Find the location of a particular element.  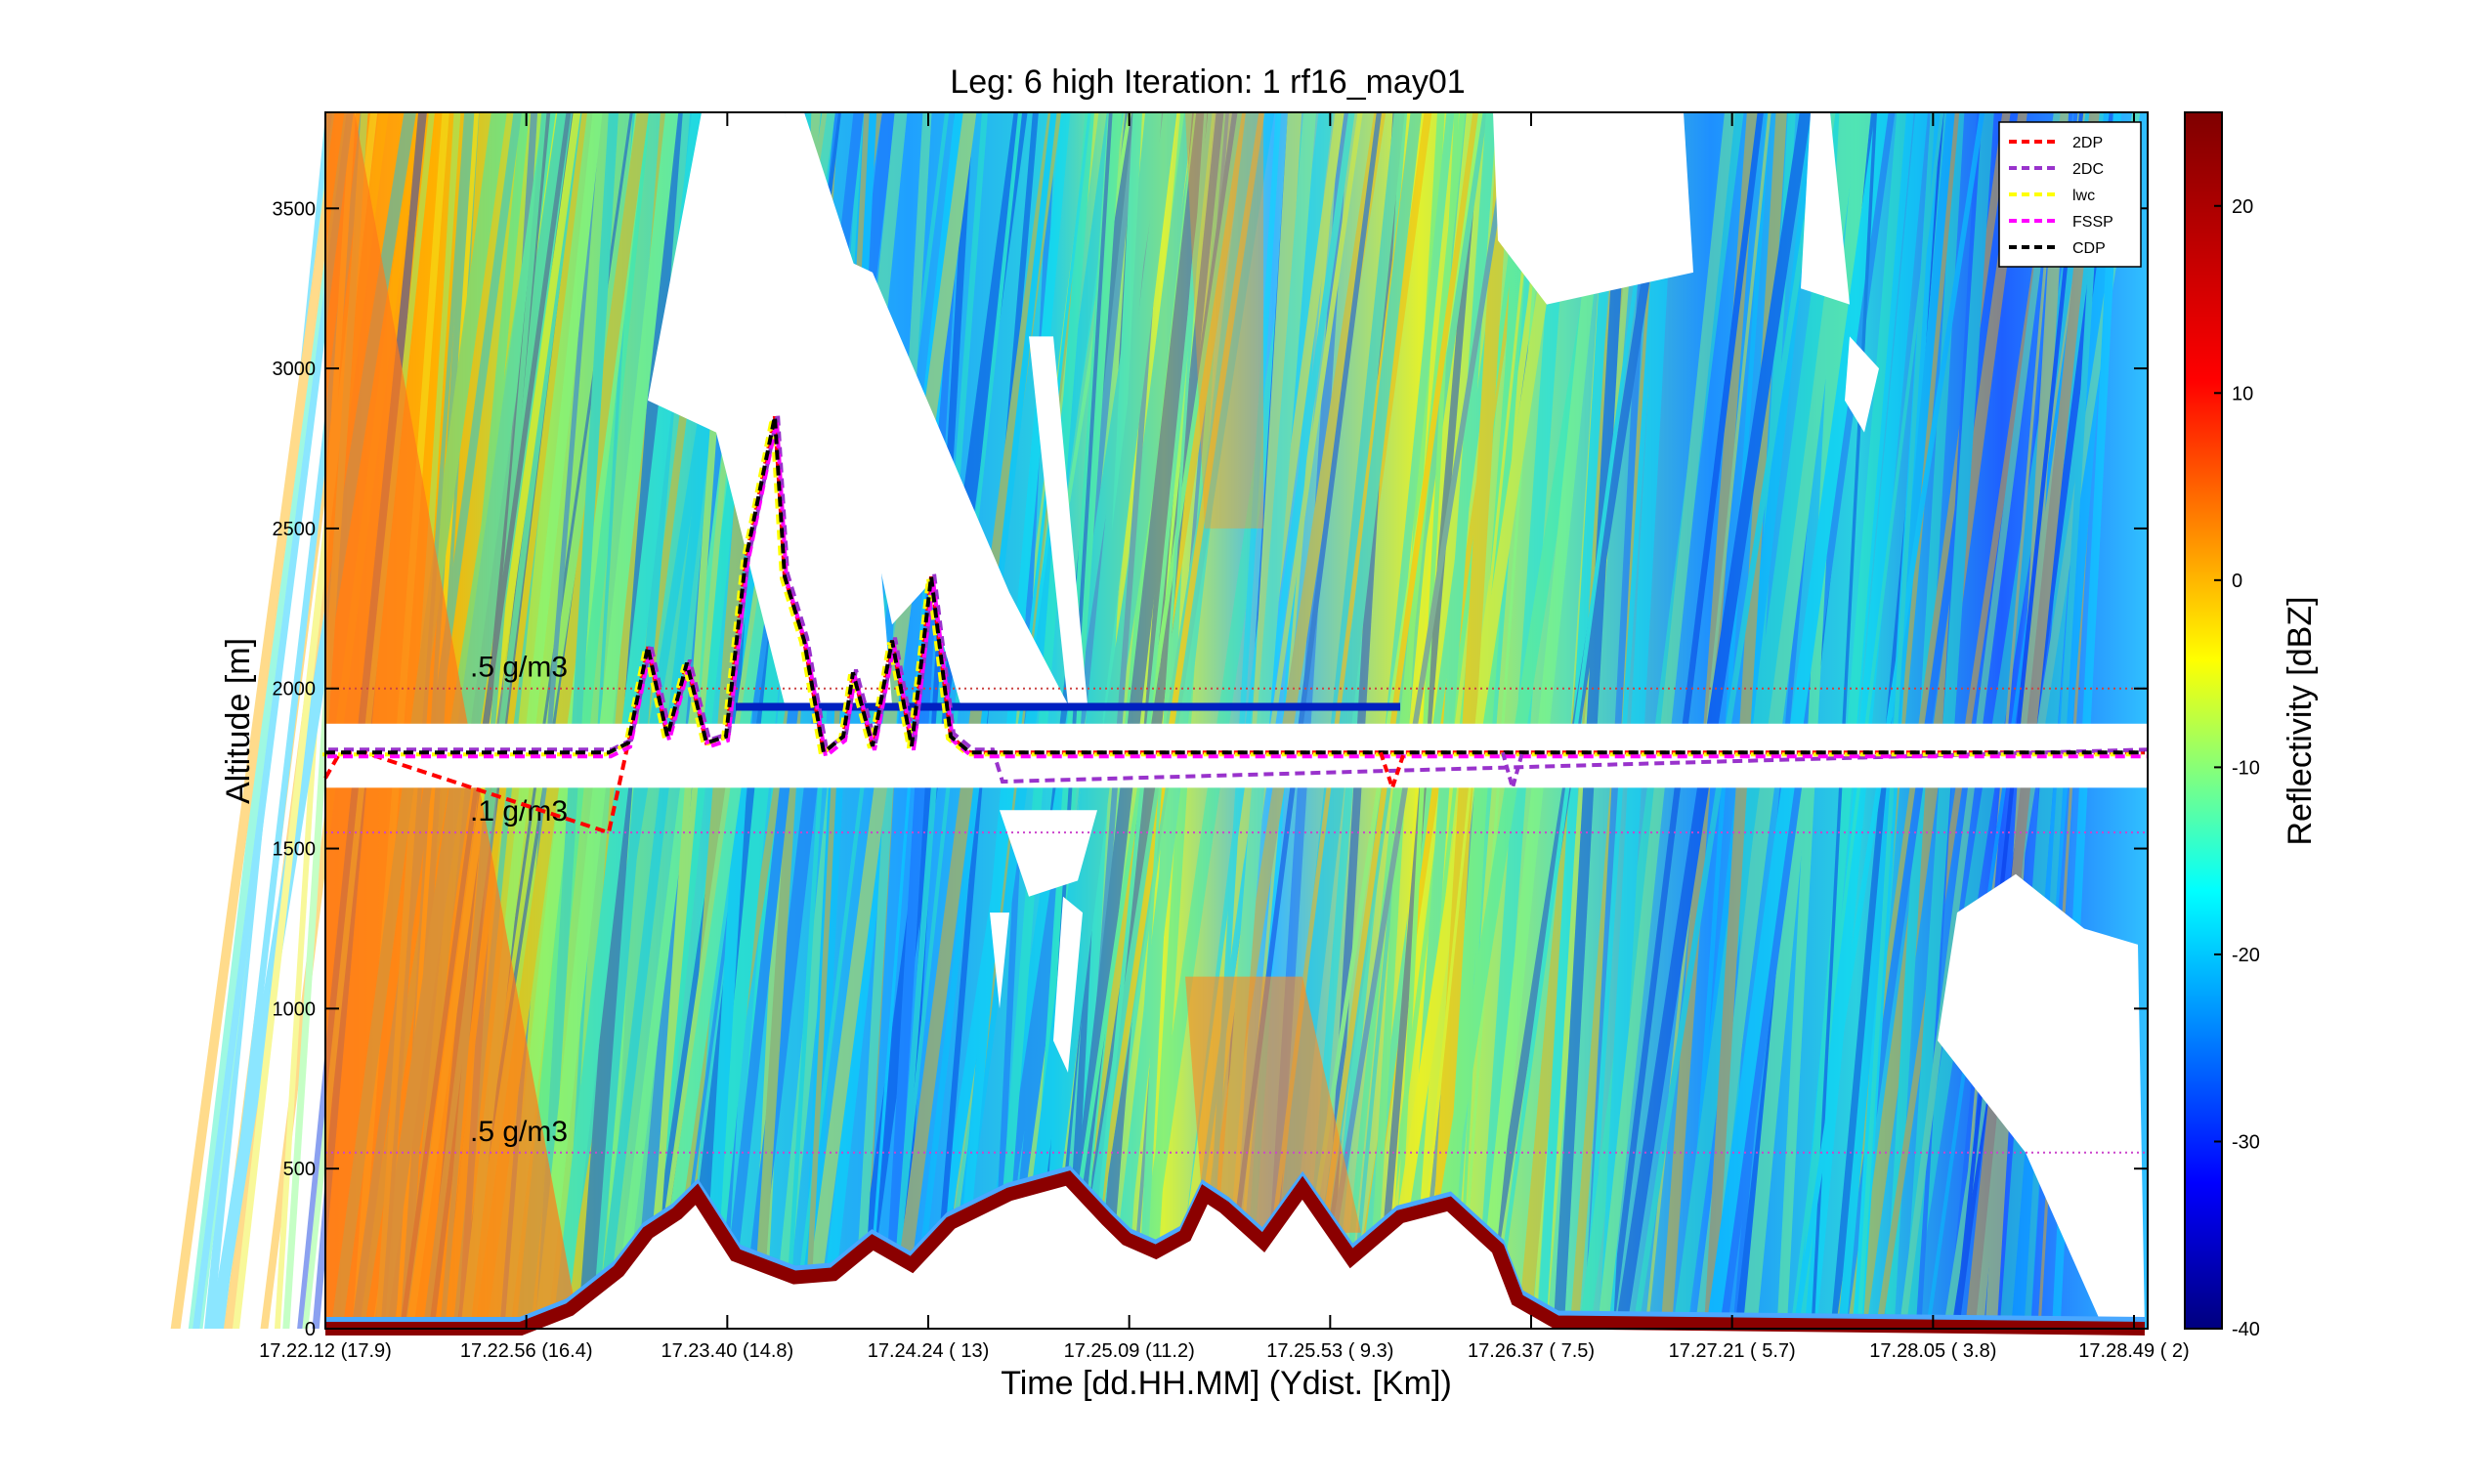

y-tick-label: 500 is located at coordinates (299, 1169).